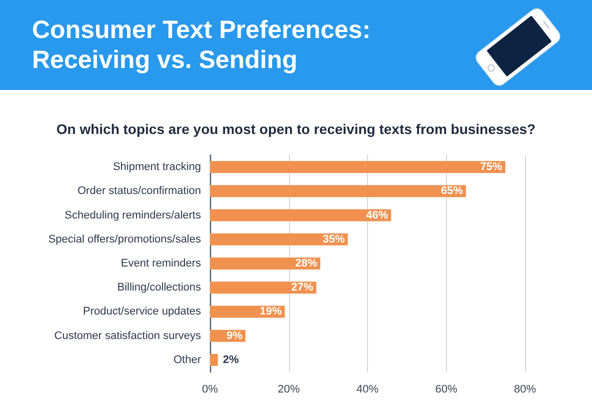 This screenshot has width=592, height=400. Describe the element at coordinates (452, 191) in the screenshot. I see `data-label: 65%` at that location.